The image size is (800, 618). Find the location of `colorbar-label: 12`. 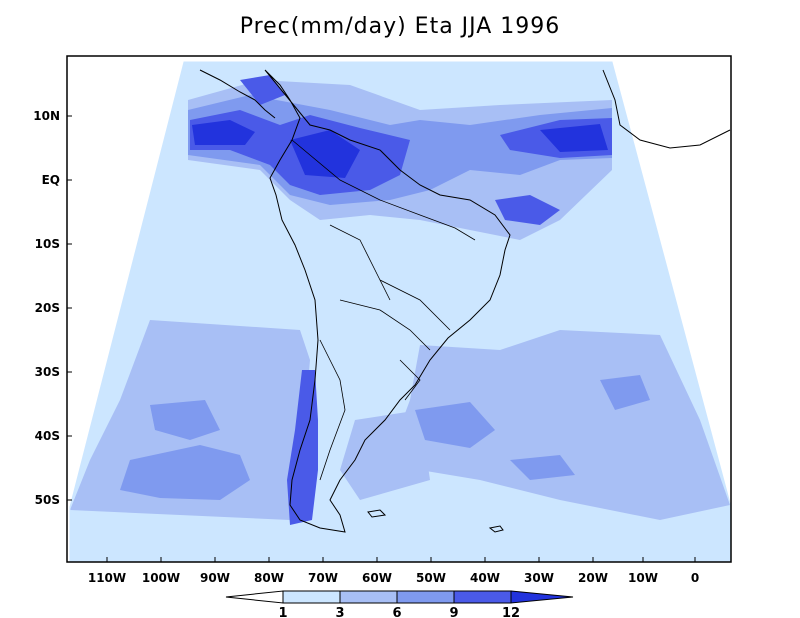

colorbar-label: 12 is located at coordinates (511, 612).